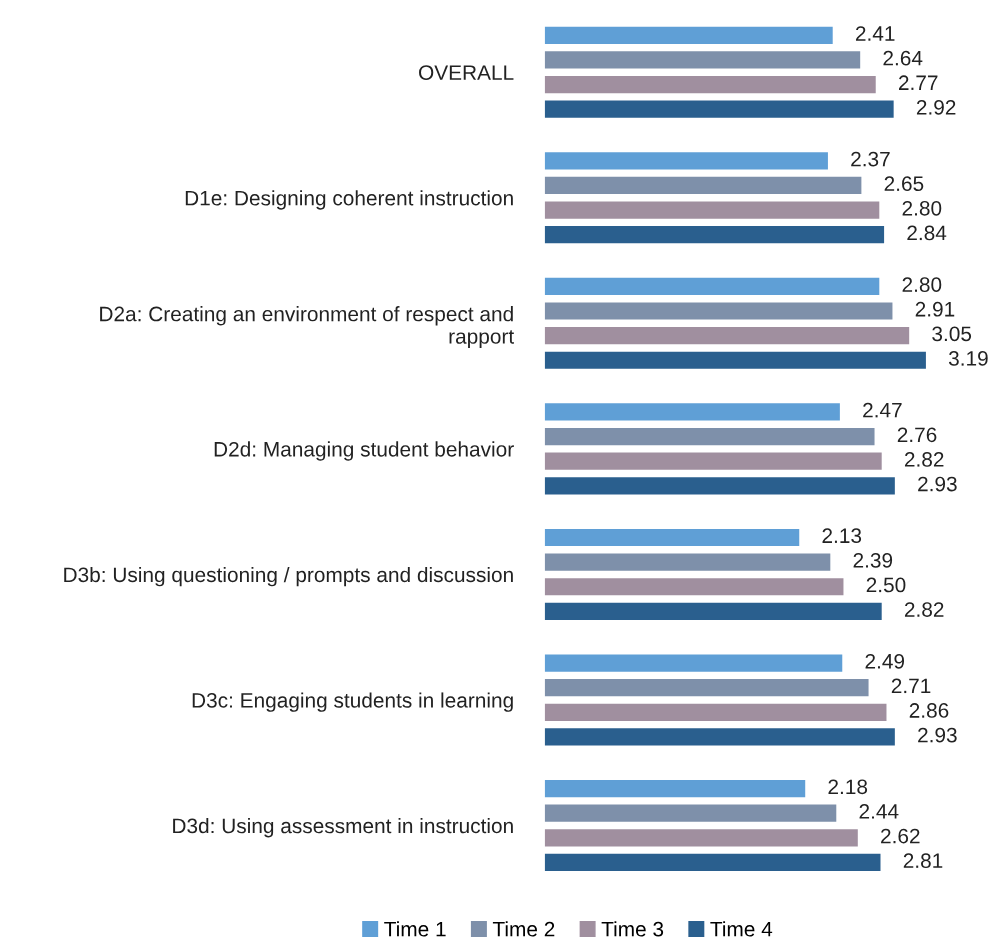  What do you see at coordinates (918, 82) in the screenshot?
I see `data-label: 2.77` at bounding box center [918, 82].